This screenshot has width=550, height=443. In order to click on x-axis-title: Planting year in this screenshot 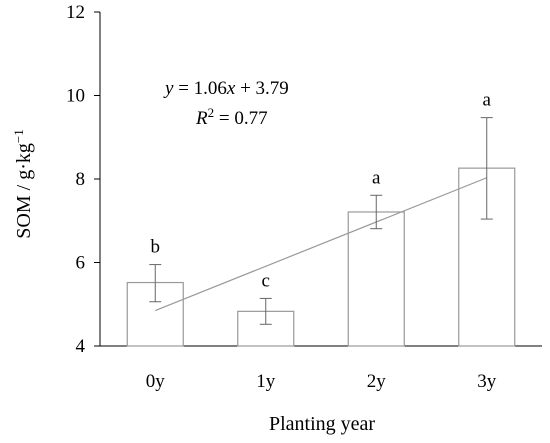, I will do `click(322, 424)`.